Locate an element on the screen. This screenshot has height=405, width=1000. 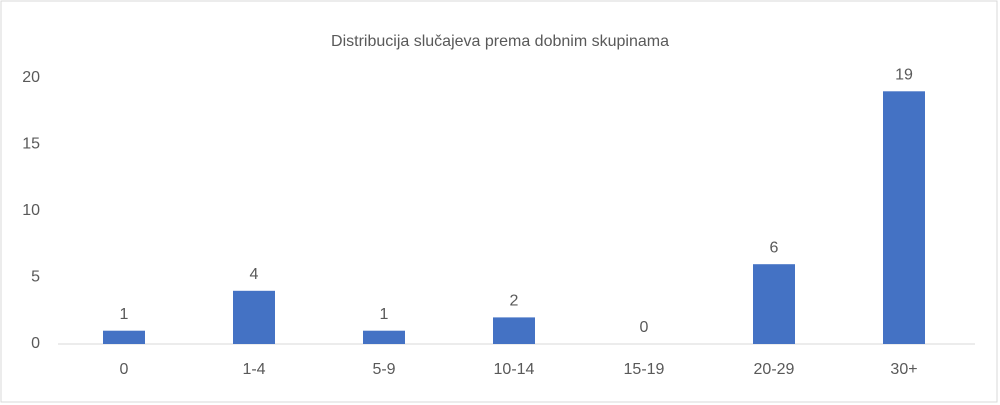
data-label: 19 is located at coordinates (904, 75).